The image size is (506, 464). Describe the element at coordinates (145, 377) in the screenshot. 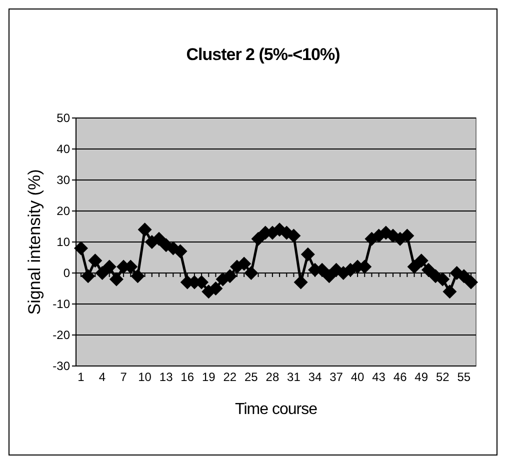

I see `x-tick-label: 10` at that location.